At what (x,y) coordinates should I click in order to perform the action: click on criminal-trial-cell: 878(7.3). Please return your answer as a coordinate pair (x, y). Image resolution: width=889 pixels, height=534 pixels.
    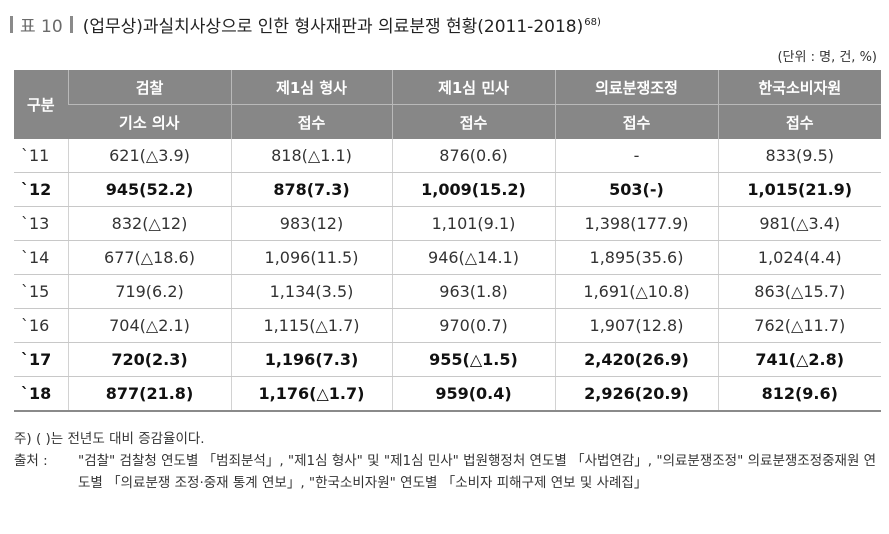
    Looking at the image, I should click on (311, 189).